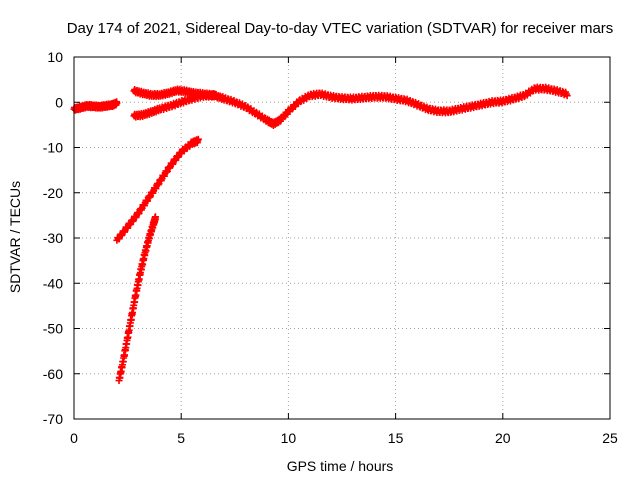 The height and width of the screenshot is (480, 640). I want to click on x-tick-label: 0, so click(74, 438).